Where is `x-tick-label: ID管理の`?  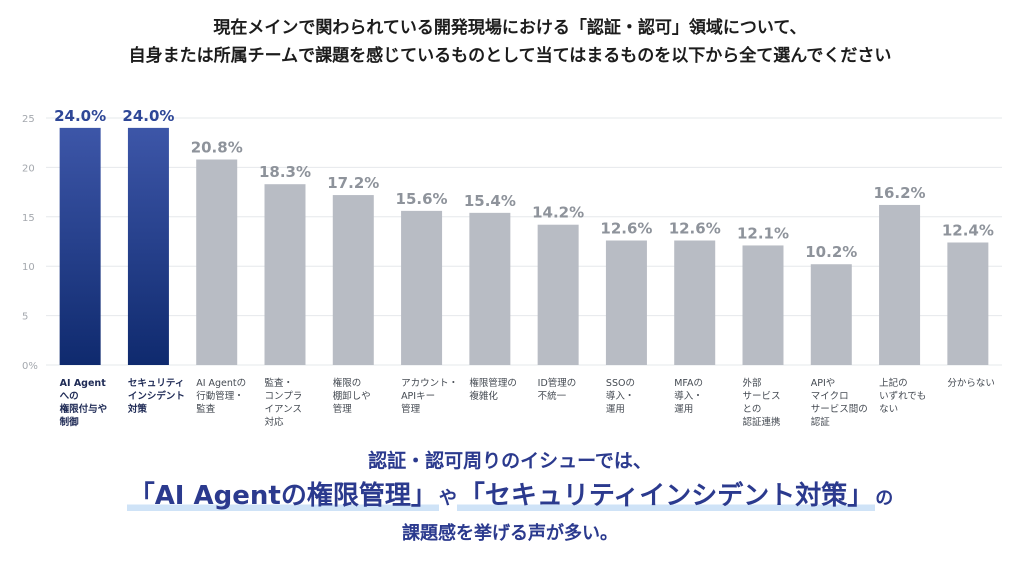 x-tick-label: ID管理の is located at coordinates (557, 383).